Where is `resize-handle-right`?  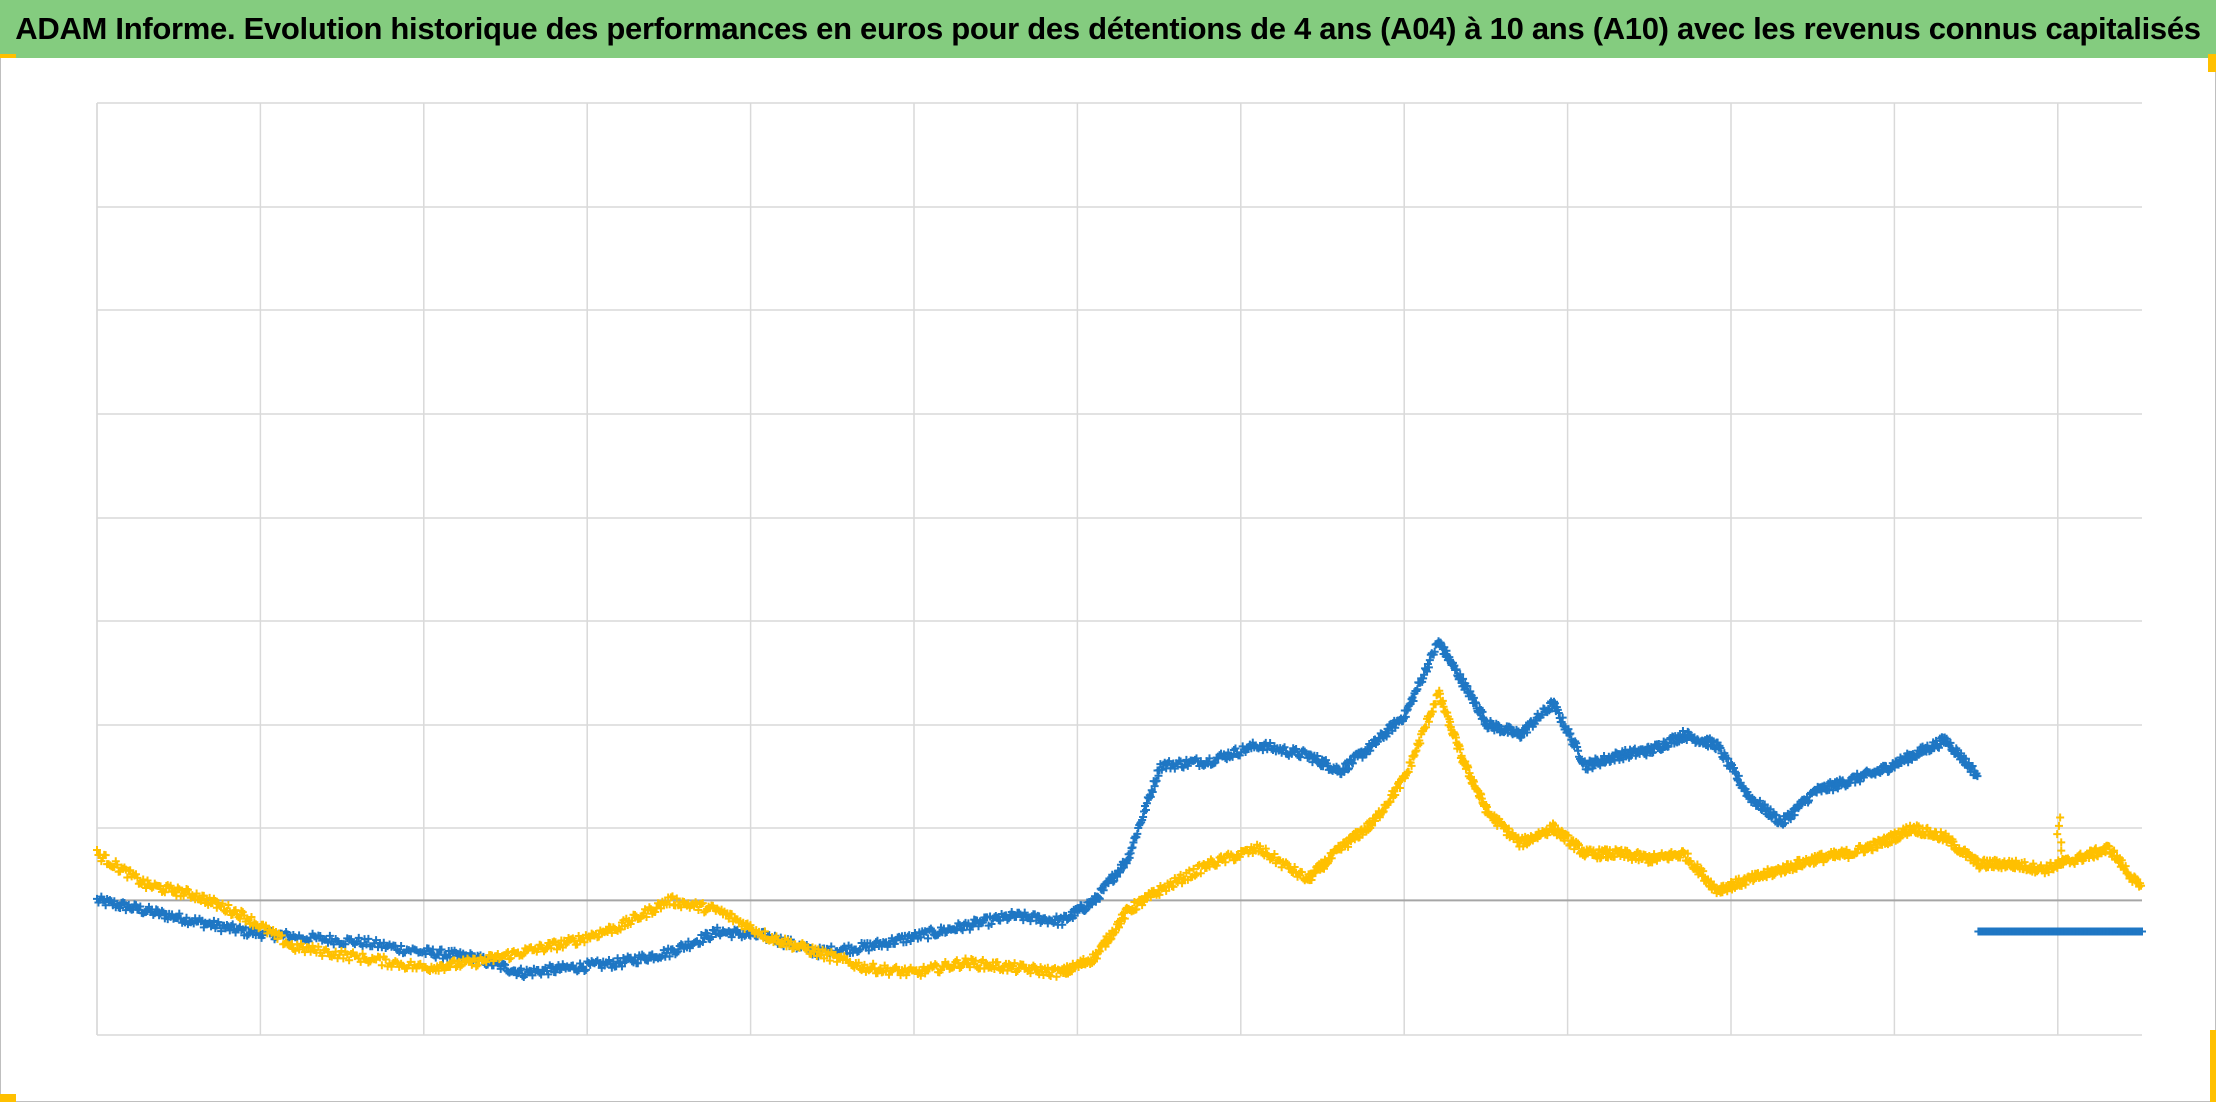
resize-handle-right is located at coordinates (2213, 1066).